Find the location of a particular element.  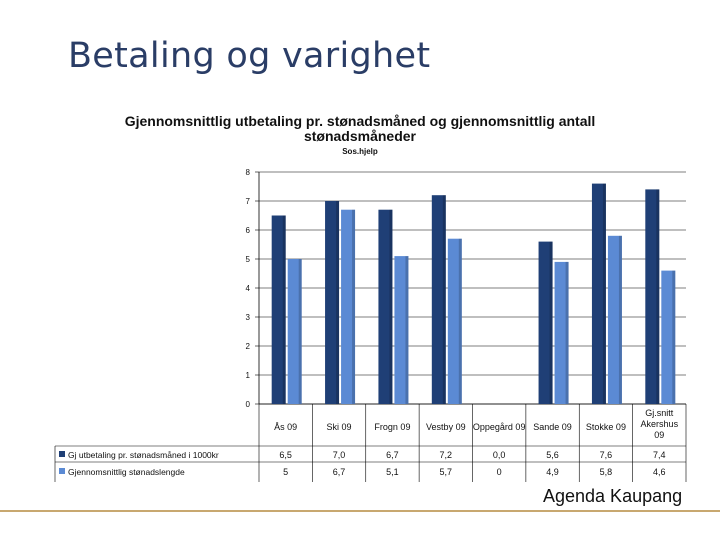

y-tick-label: 8 is located at coordinates (248, 172).